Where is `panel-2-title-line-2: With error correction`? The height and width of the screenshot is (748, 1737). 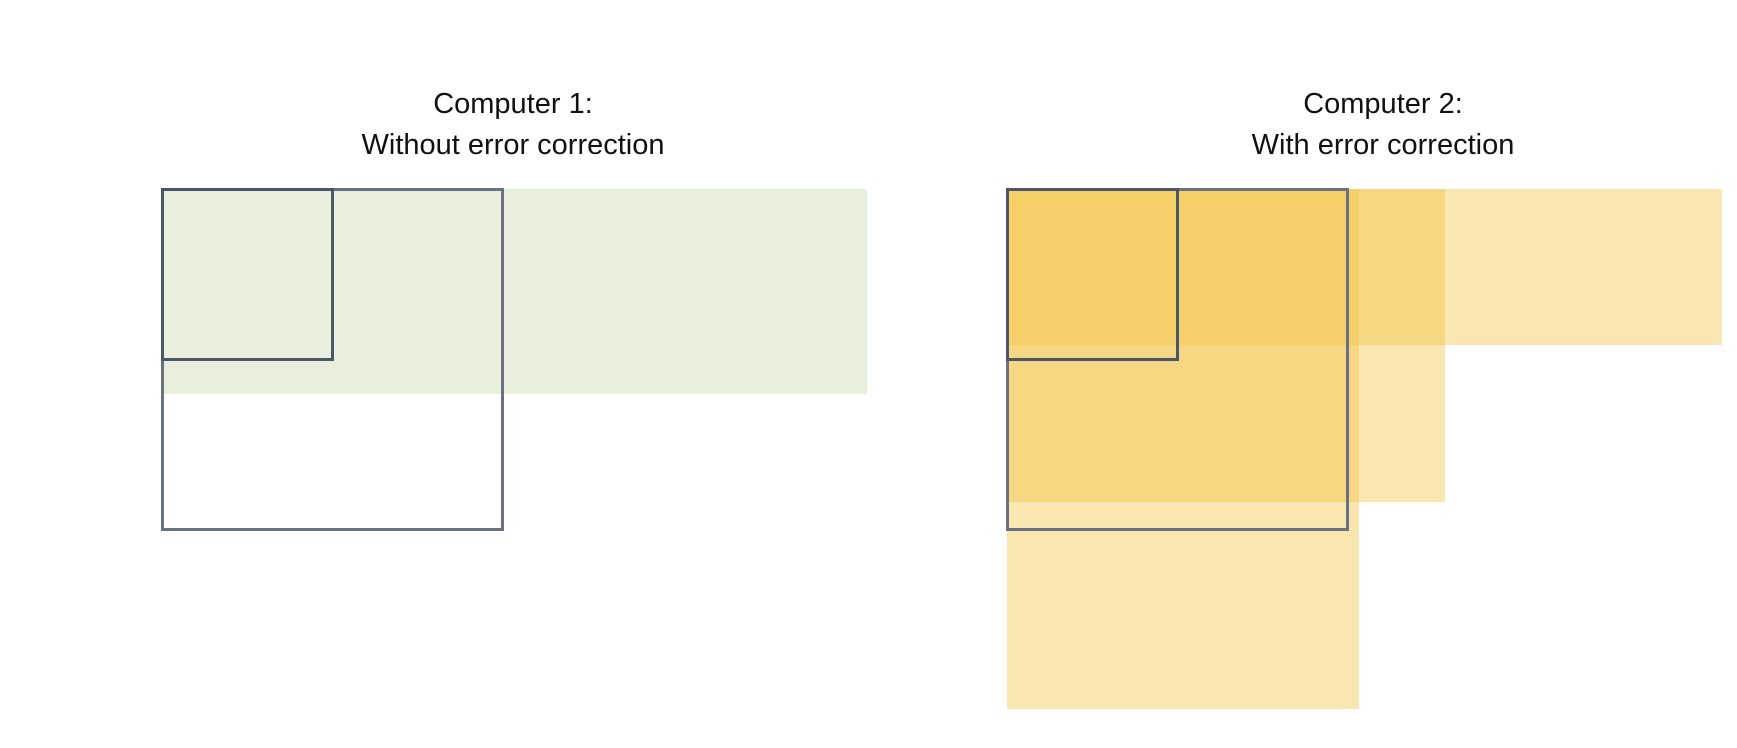 panel-2-title-line-2: With error correction is located at coordinates (1383, 145).